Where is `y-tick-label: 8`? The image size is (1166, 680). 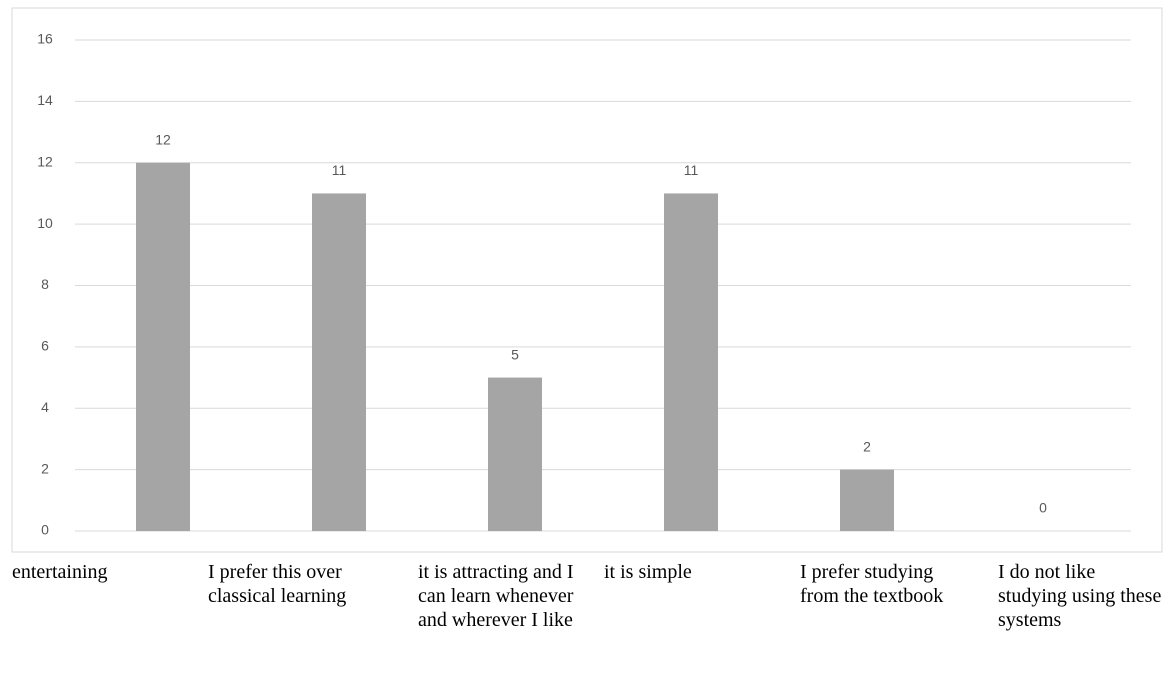
y-tick-label: 8 is located at coordinates (45, 284).